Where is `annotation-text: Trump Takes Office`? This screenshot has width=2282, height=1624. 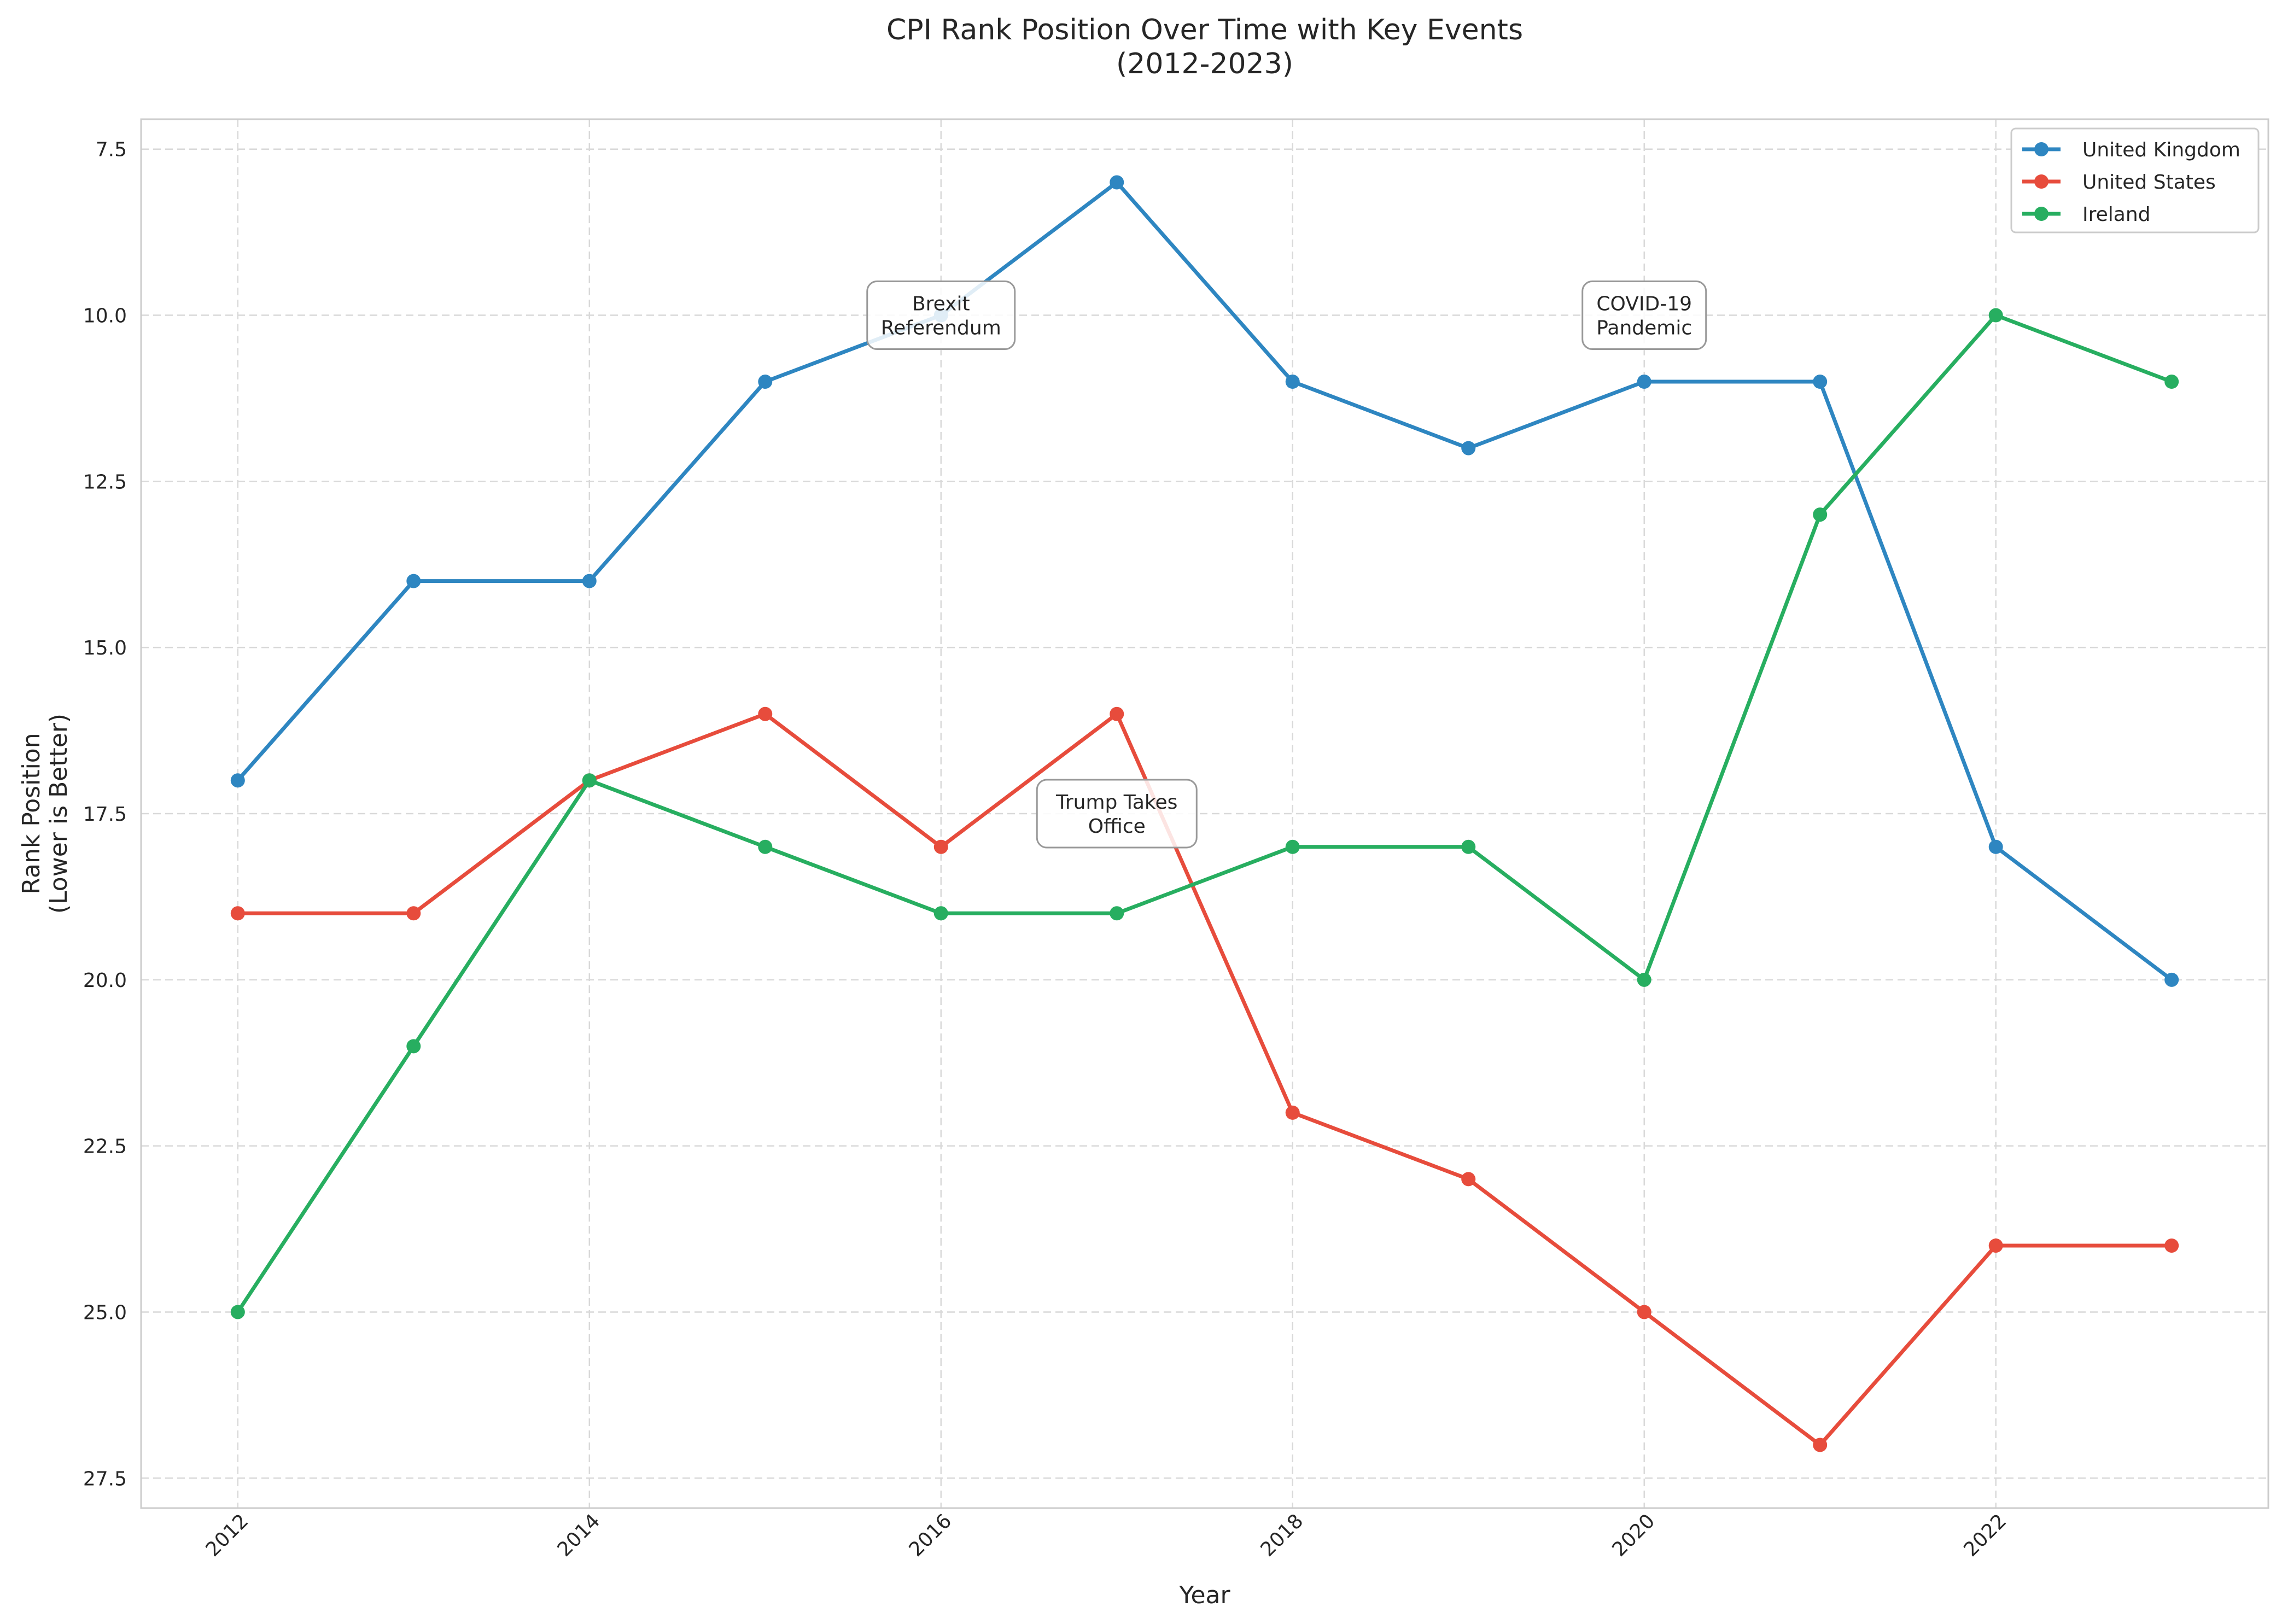
annotation-text: Trump Takes Office is located at coordinates (1116, 814).